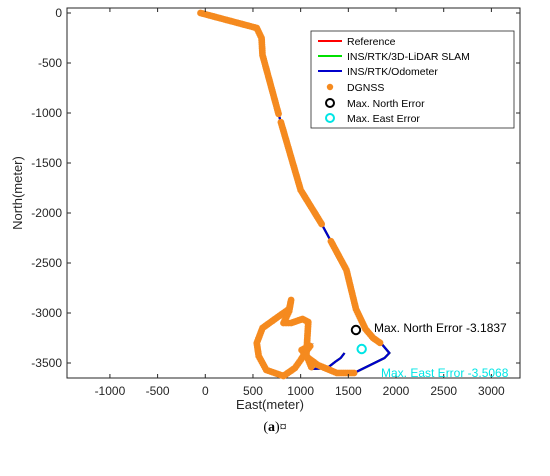 This screenshot has height=476, width=550. Describe the element at coordinates (440, 328) in the screenshot. I see `max-north-error-annotation: Max. North Error -3.1837` at that location.